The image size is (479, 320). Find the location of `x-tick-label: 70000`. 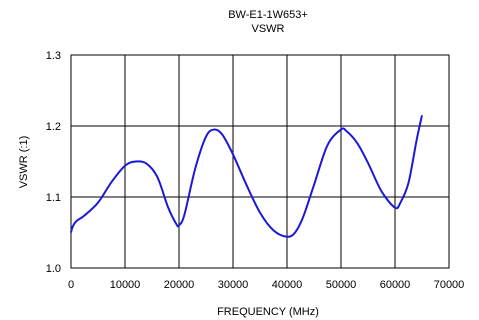

x-tick-label: 70000 is located at coordinates (449, 285).